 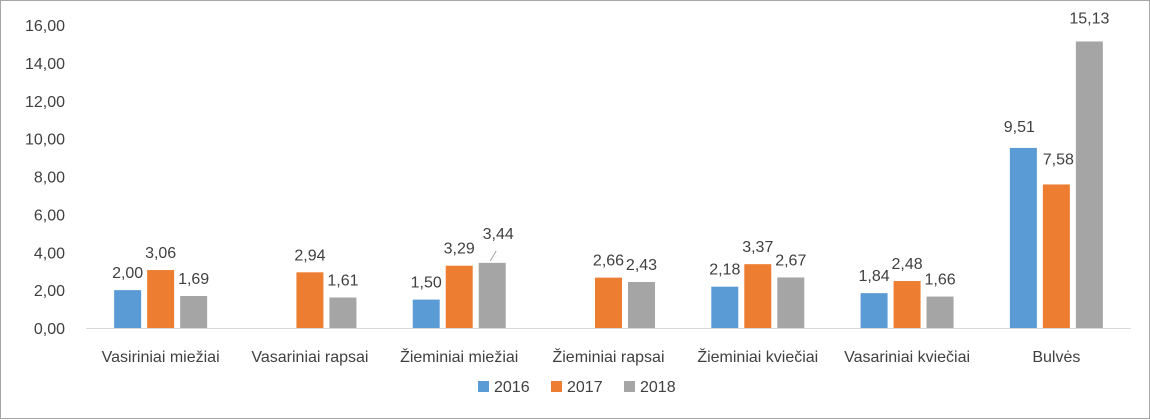 I want to click on data-label: 2,00, so click(x=127, y=273).